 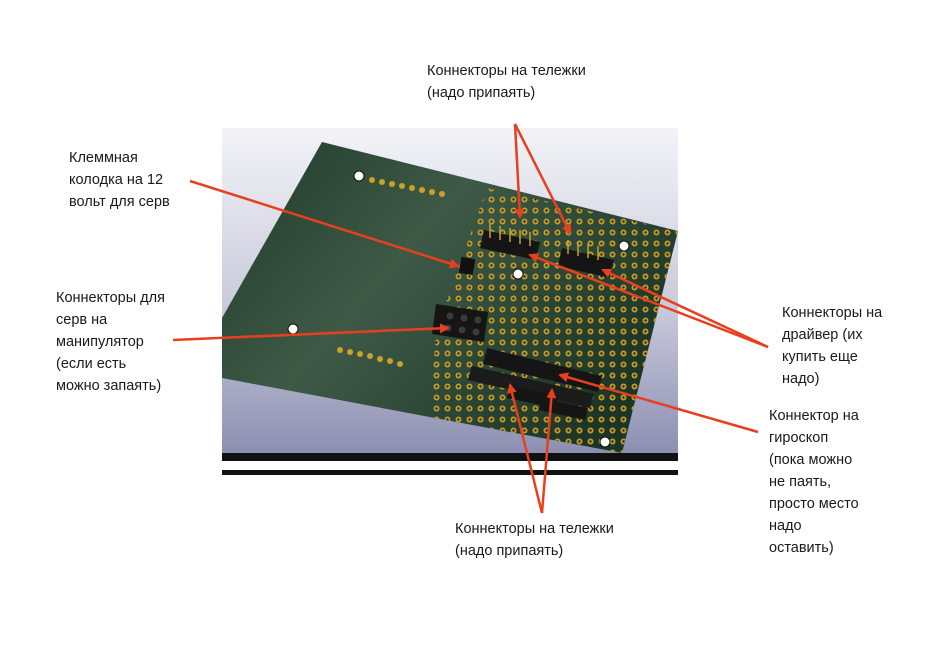 I want to click on label-terminal-block: Клеммная колодка на 12 вольт для серв, so click(x=119, y=180).